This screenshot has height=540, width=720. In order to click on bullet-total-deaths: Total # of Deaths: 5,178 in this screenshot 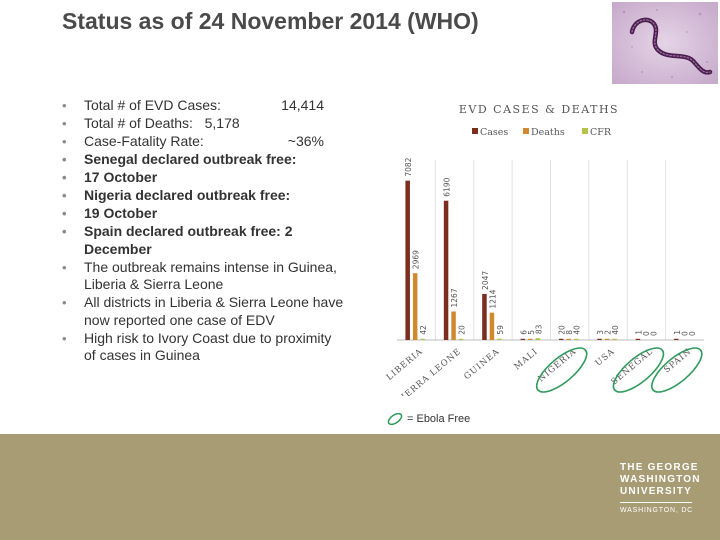, I will do `click(203, 124)`.